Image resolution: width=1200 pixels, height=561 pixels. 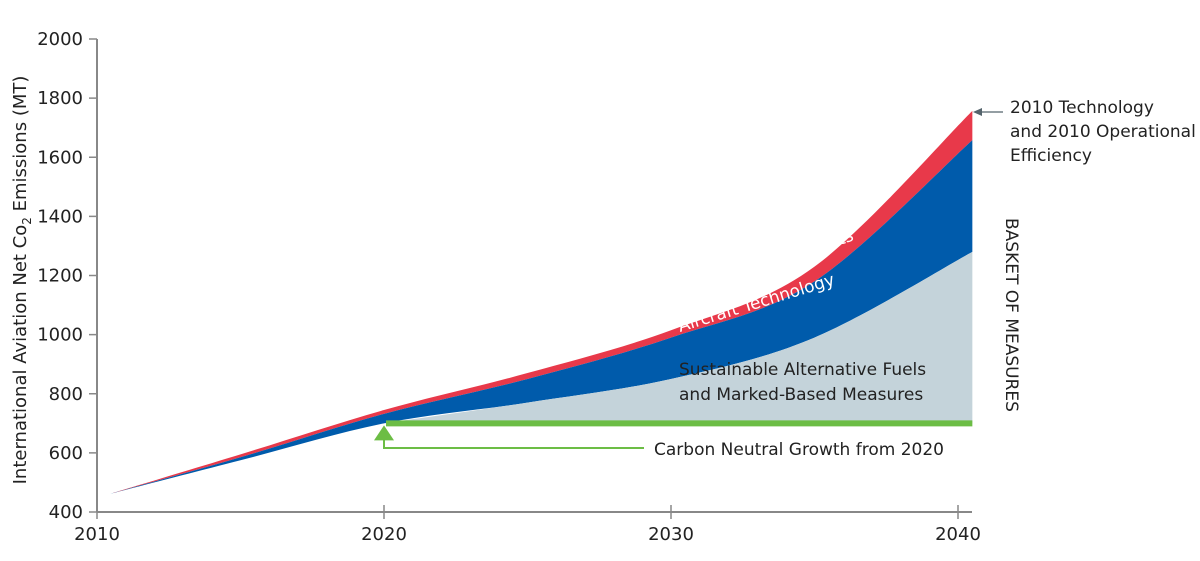 I want to click on baseline-annotation-1: 2010 Technology, so click(x=1082, y=108).